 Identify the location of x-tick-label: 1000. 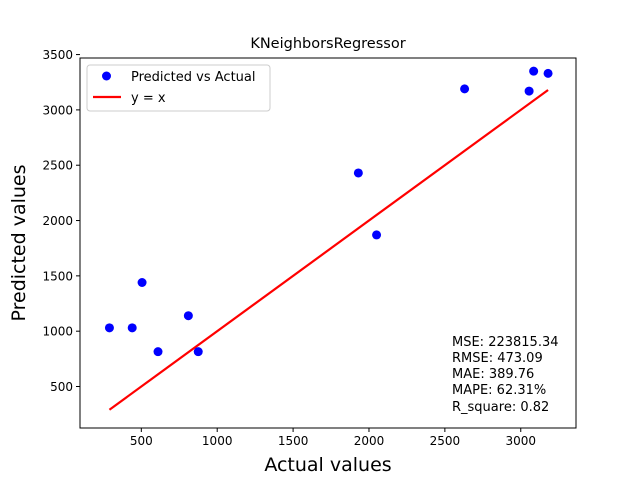
(217, 441).